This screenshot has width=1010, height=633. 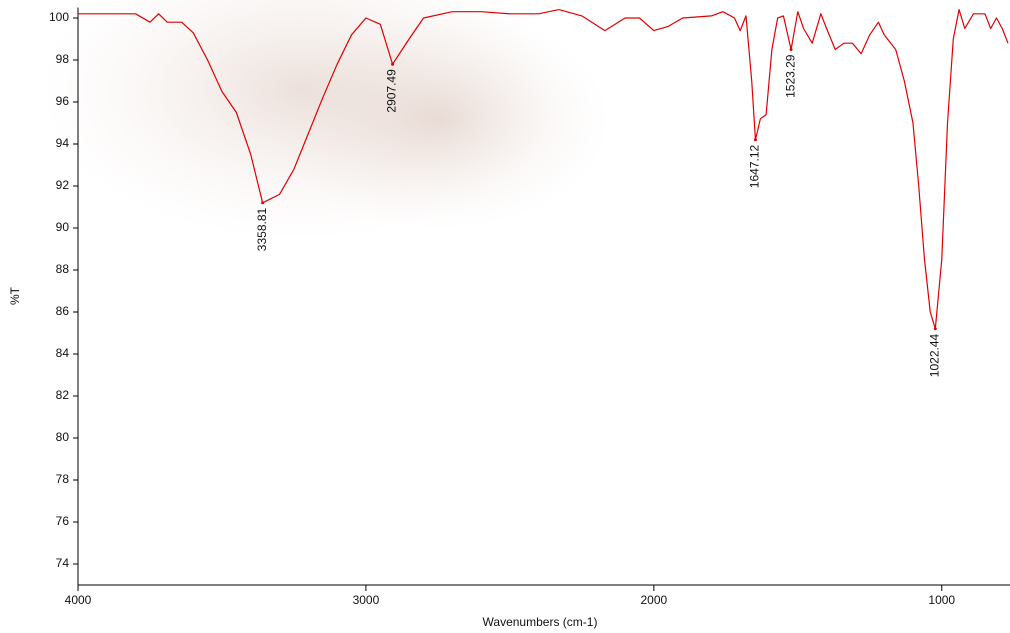 I want to click on y-tick-label: 90, so click(x=63, y=227).